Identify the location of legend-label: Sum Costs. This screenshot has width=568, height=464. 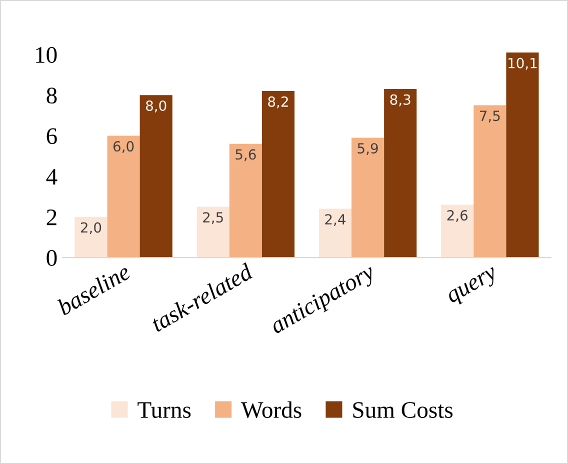
(403, 410).